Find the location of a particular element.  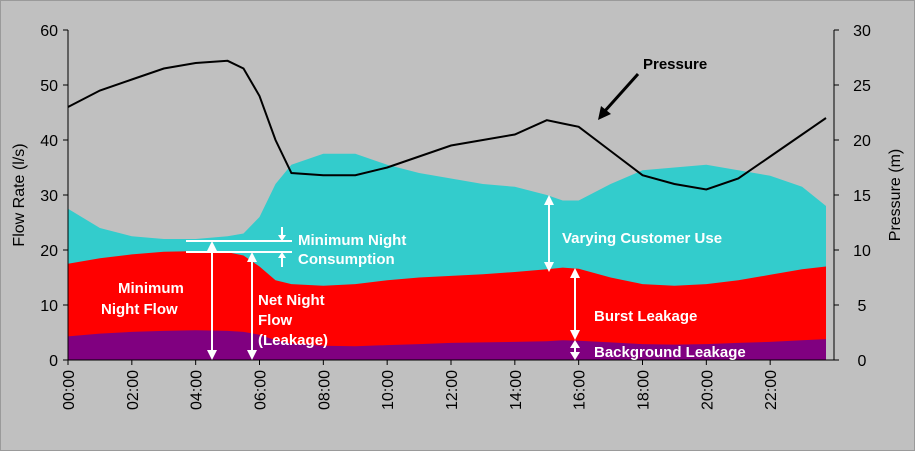

right-tick-label: 25 is located at coordinates (862, 86).